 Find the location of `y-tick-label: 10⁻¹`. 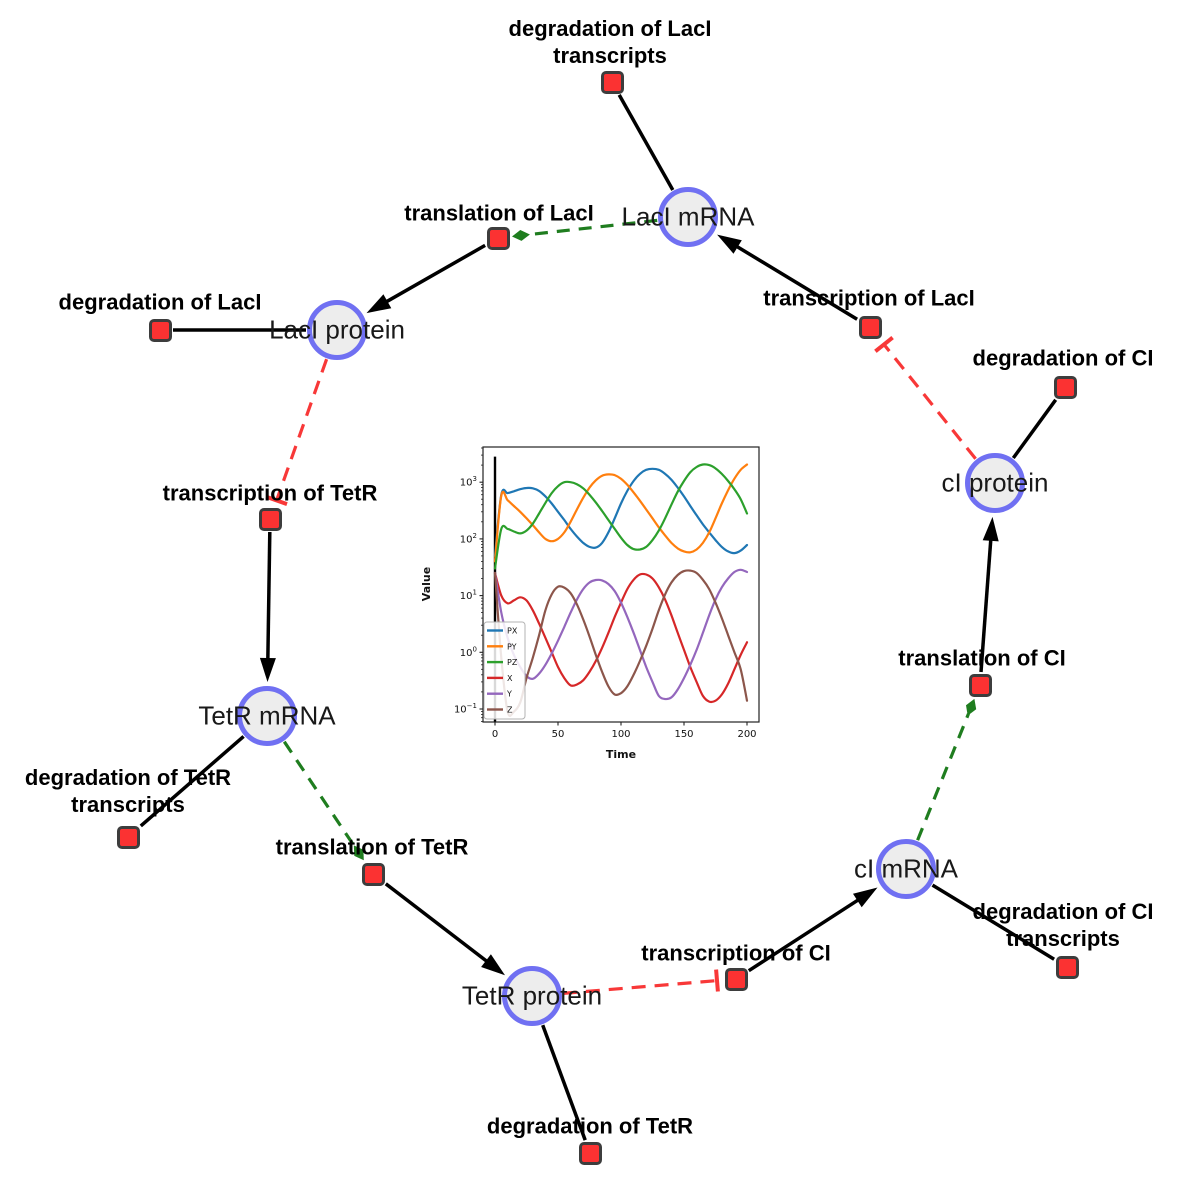

y-tick-label: 10⁻¹ is located at coordinates (465, 709).